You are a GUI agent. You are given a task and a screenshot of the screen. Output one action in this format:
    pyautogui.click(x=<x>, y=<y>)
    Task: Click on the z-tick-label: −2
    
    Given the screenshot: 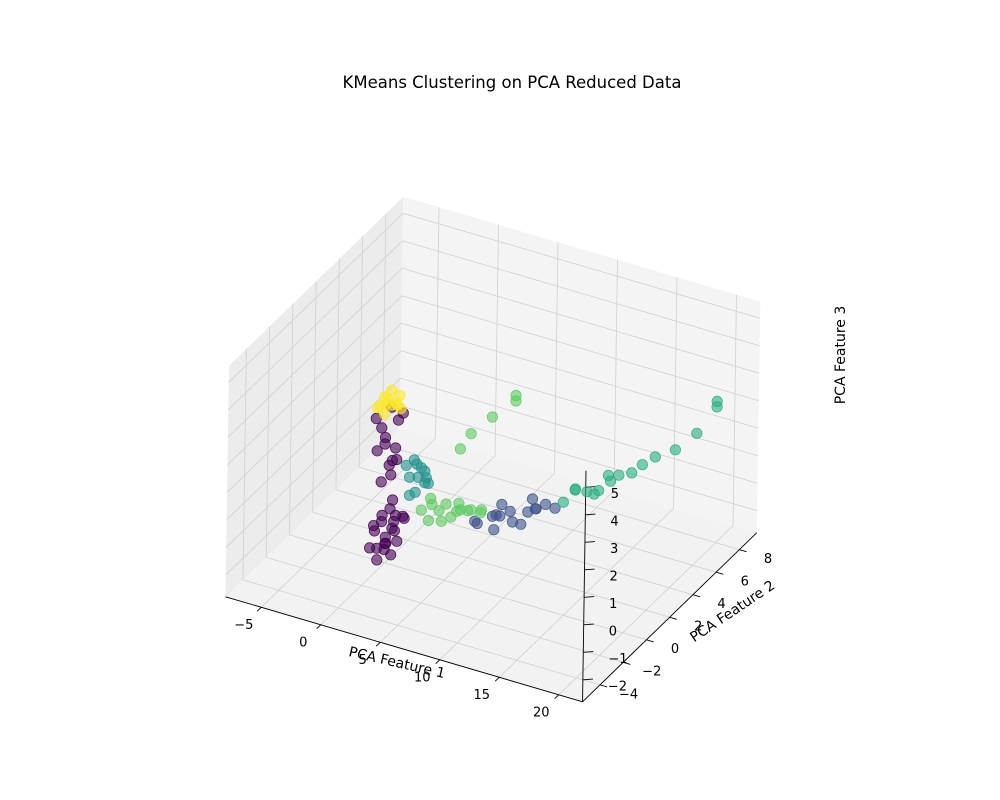 What is the action you would take?
    pyautogui.click(x=617, y=686)
    